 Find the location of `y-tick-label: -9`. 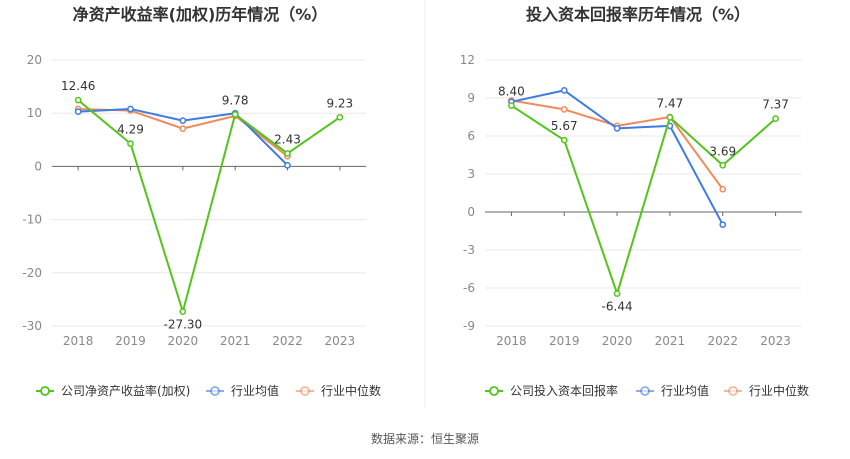

y-tick-label: -9 is located at coordinates (469, 326).